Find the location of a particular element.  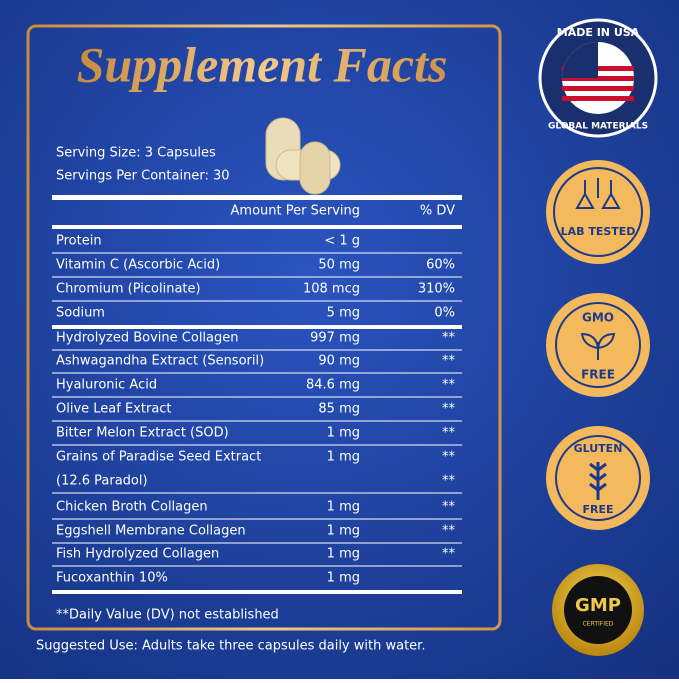

ingredient-name: Chicken Broth Collagen is located at coordinates (132, 507).